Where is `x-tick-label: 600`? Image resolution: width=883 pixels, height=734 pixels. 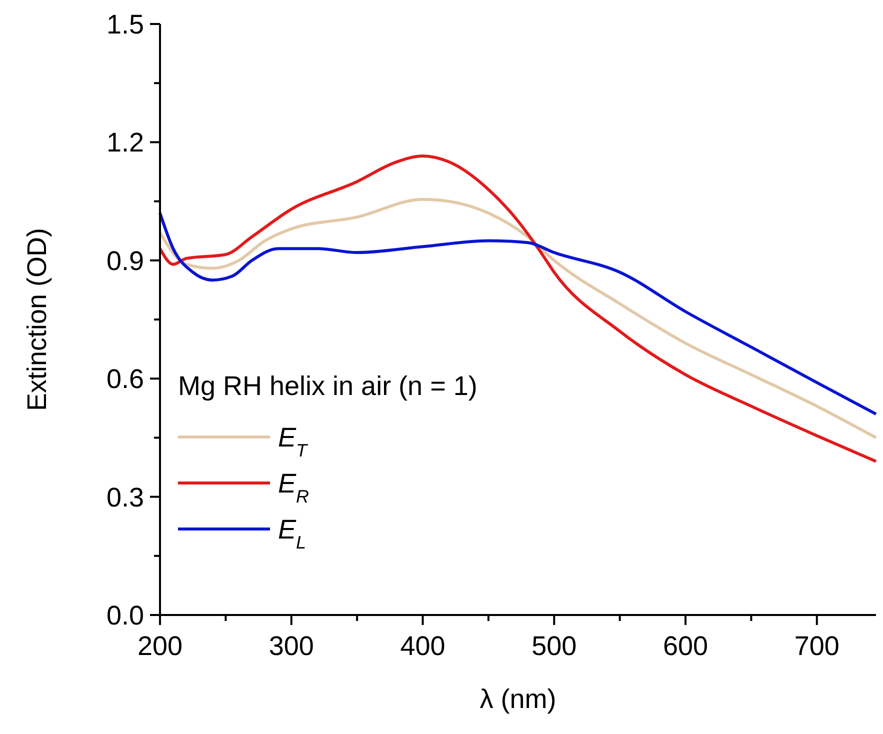
x-tick-label: 600 is located at coordinates (685, 646).